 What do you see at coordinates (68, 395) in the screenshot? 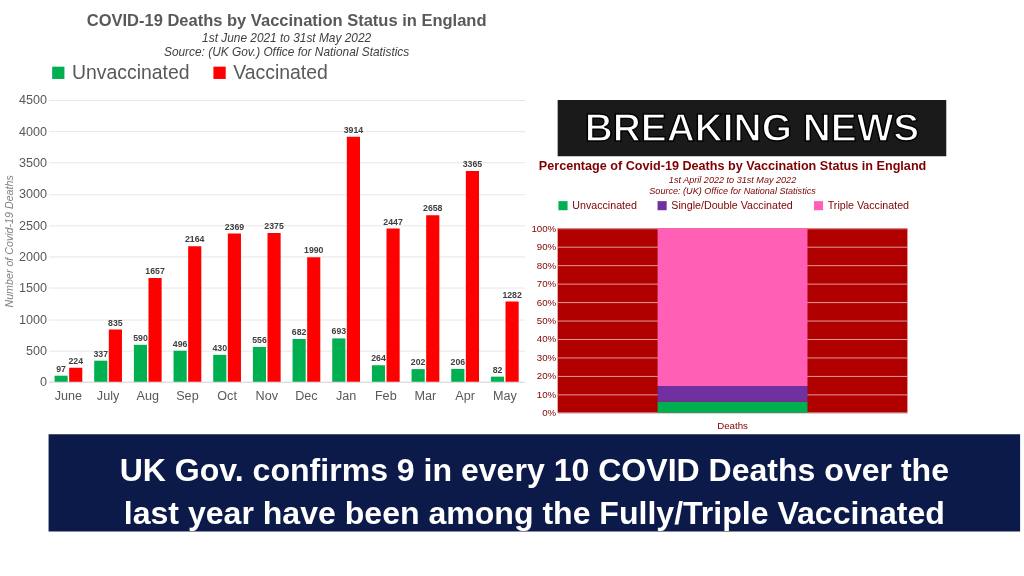
I see `x-tick-label: June` at bounding box center [68, 395].